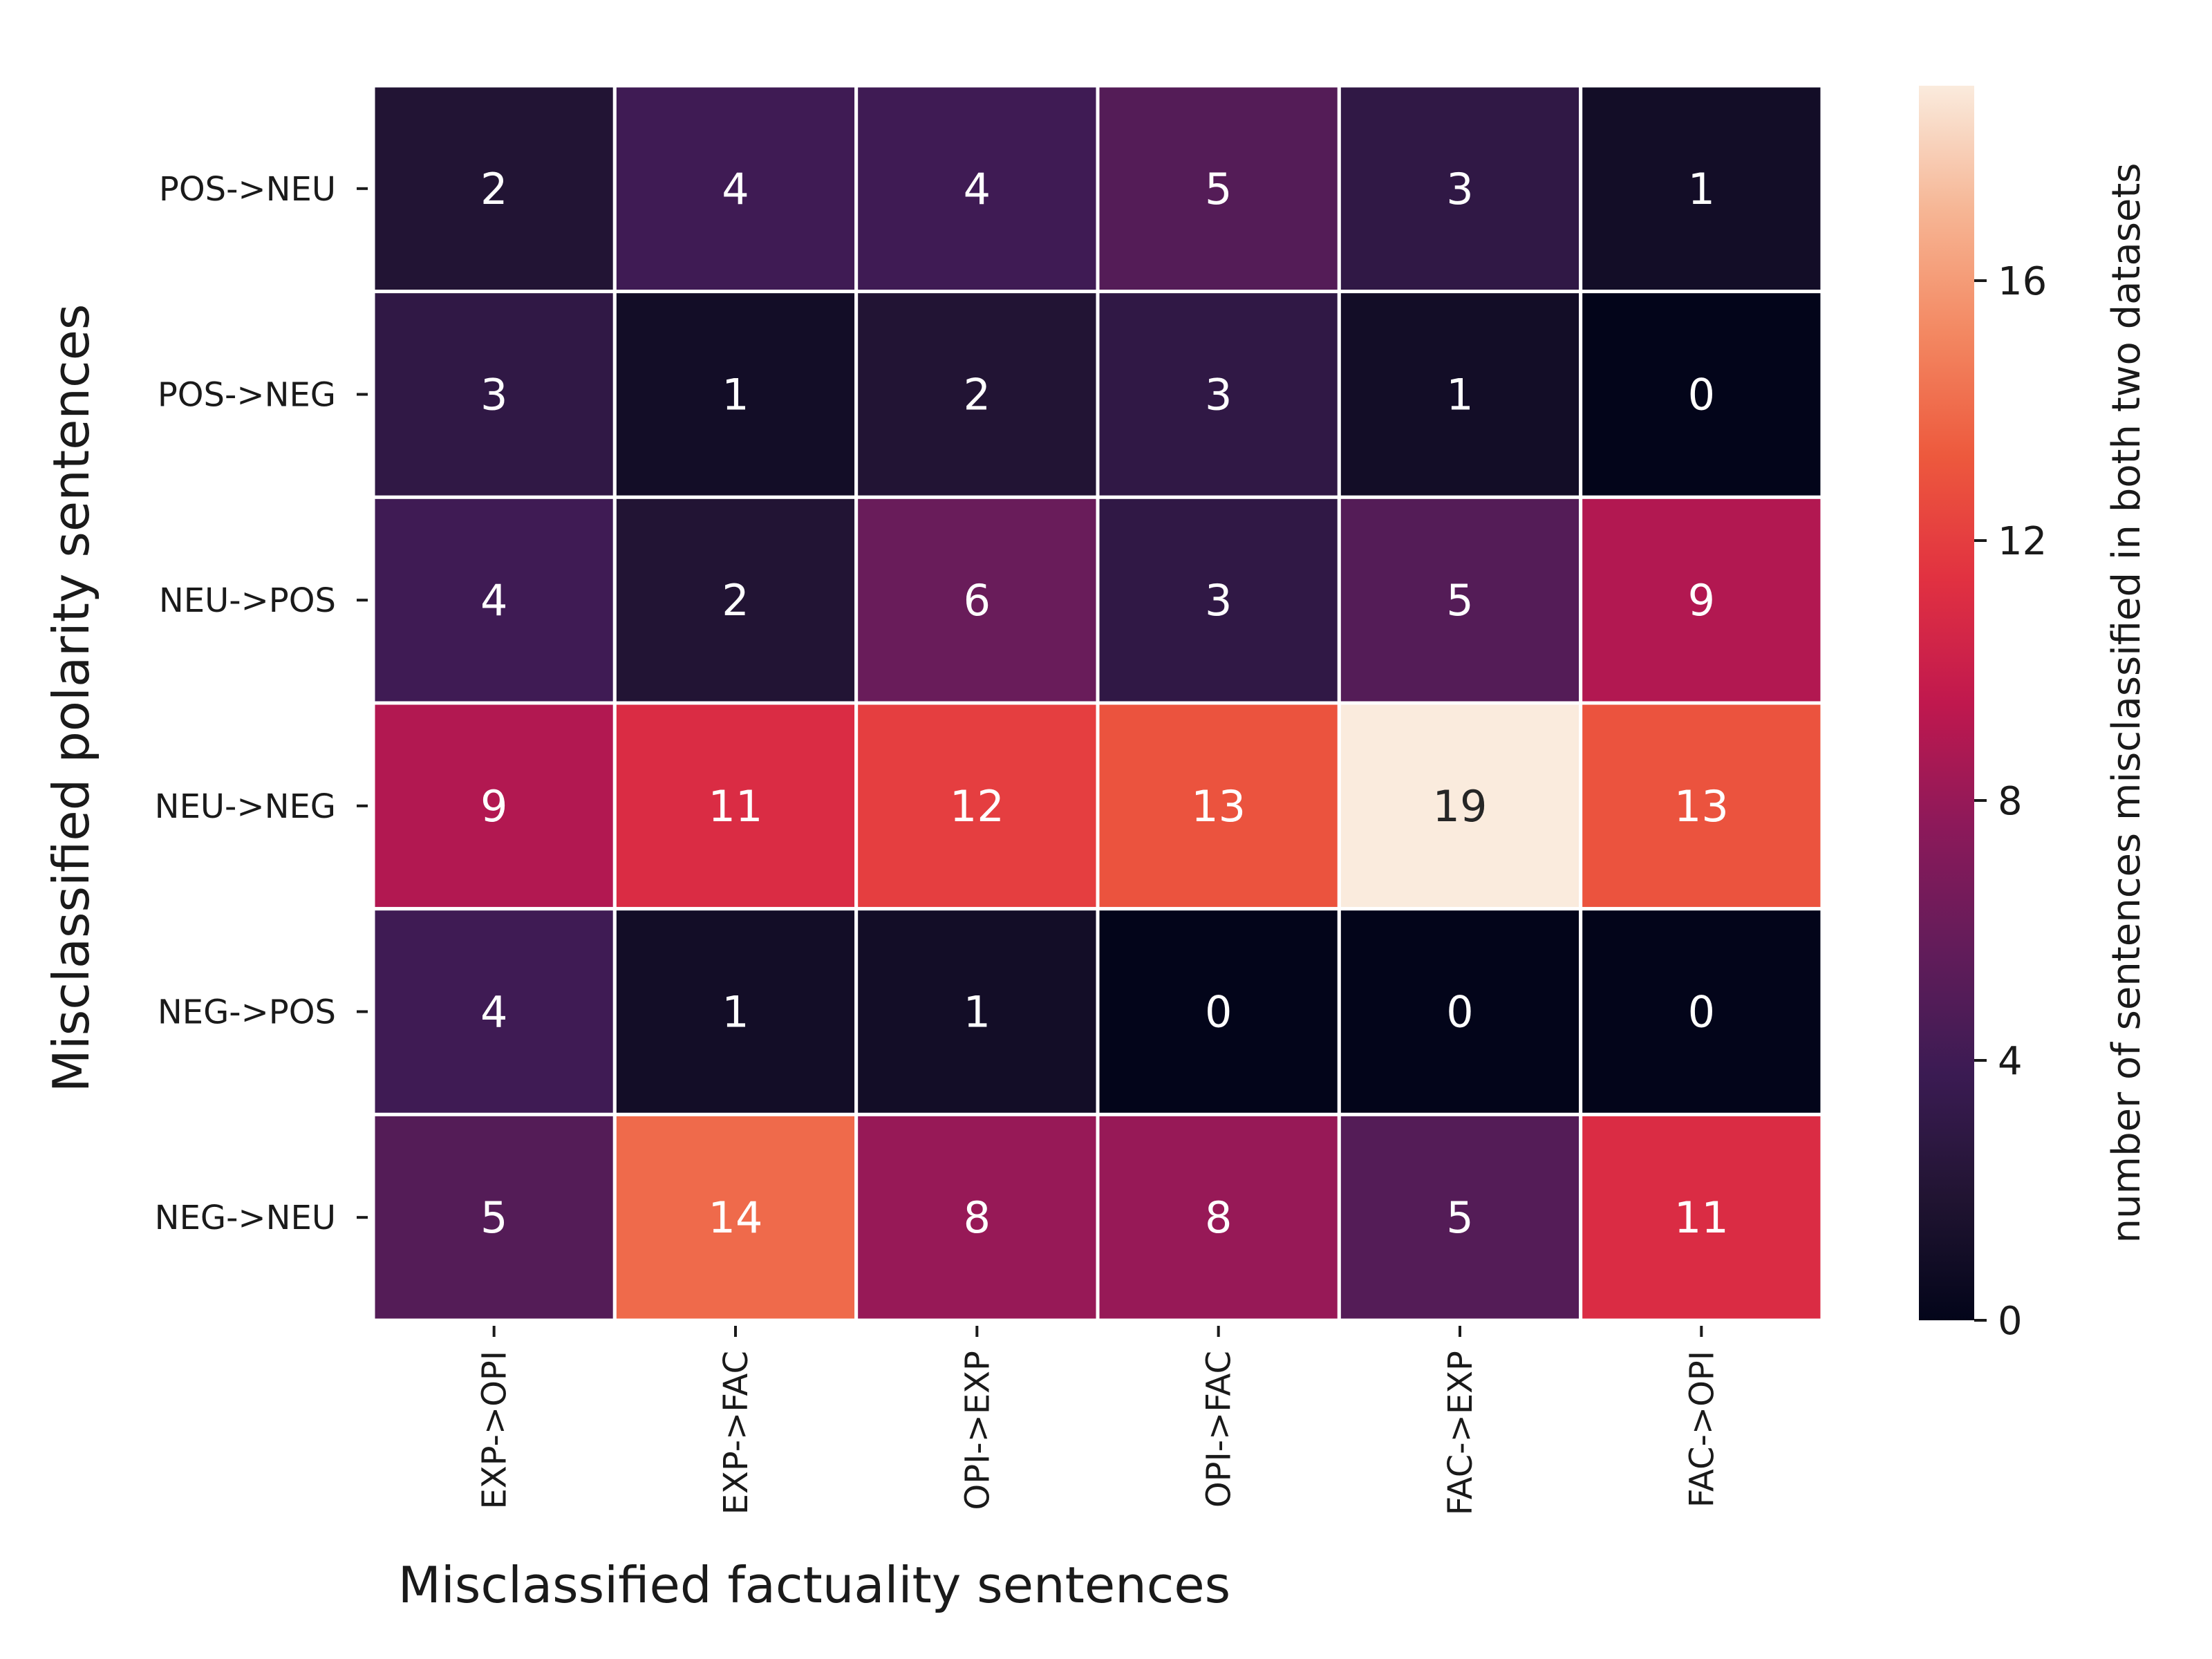 The height and width of the screenshot is (1659, 2212). Describe the element at coordinates (2022, 541) in the screenshot. I see `colorbar-tick-label: 12` at that location.